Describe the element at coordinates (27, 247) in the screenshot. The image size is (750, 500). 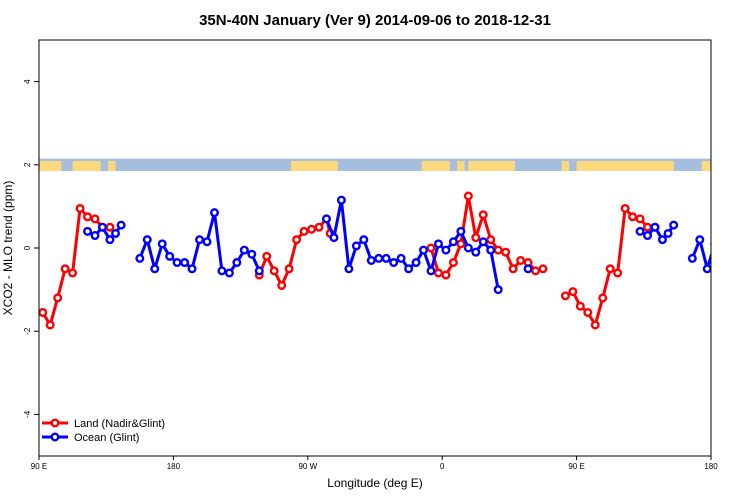
I see `y-tick-label: 0` at that location.